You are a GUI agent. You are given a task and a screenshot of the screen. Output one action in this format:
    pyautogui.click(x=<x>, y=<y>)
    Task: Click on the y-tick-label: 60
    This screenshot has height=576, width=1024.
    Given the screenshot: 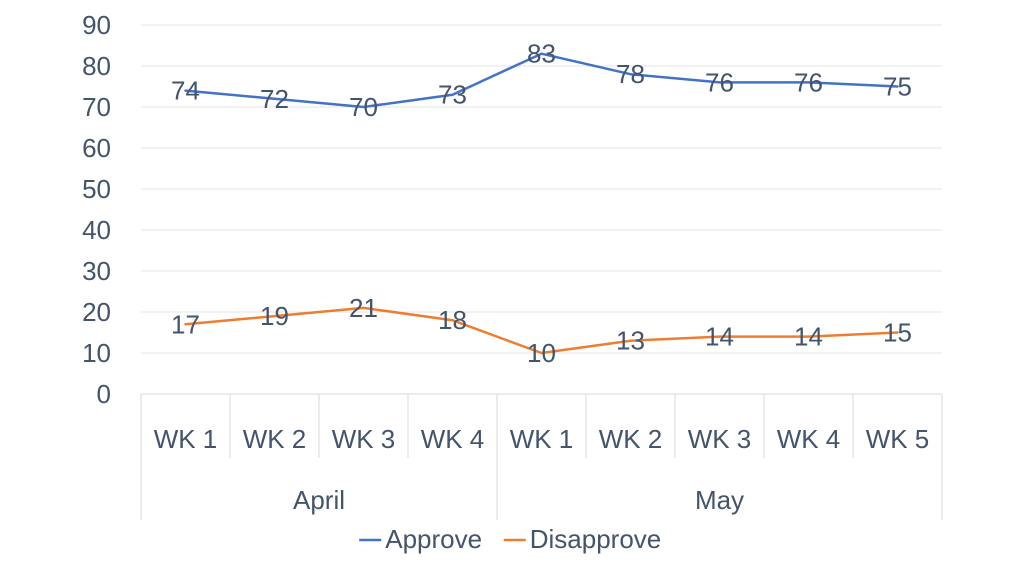 What is the action you would take?
    pyautogui.click(x=96, y=148)
    